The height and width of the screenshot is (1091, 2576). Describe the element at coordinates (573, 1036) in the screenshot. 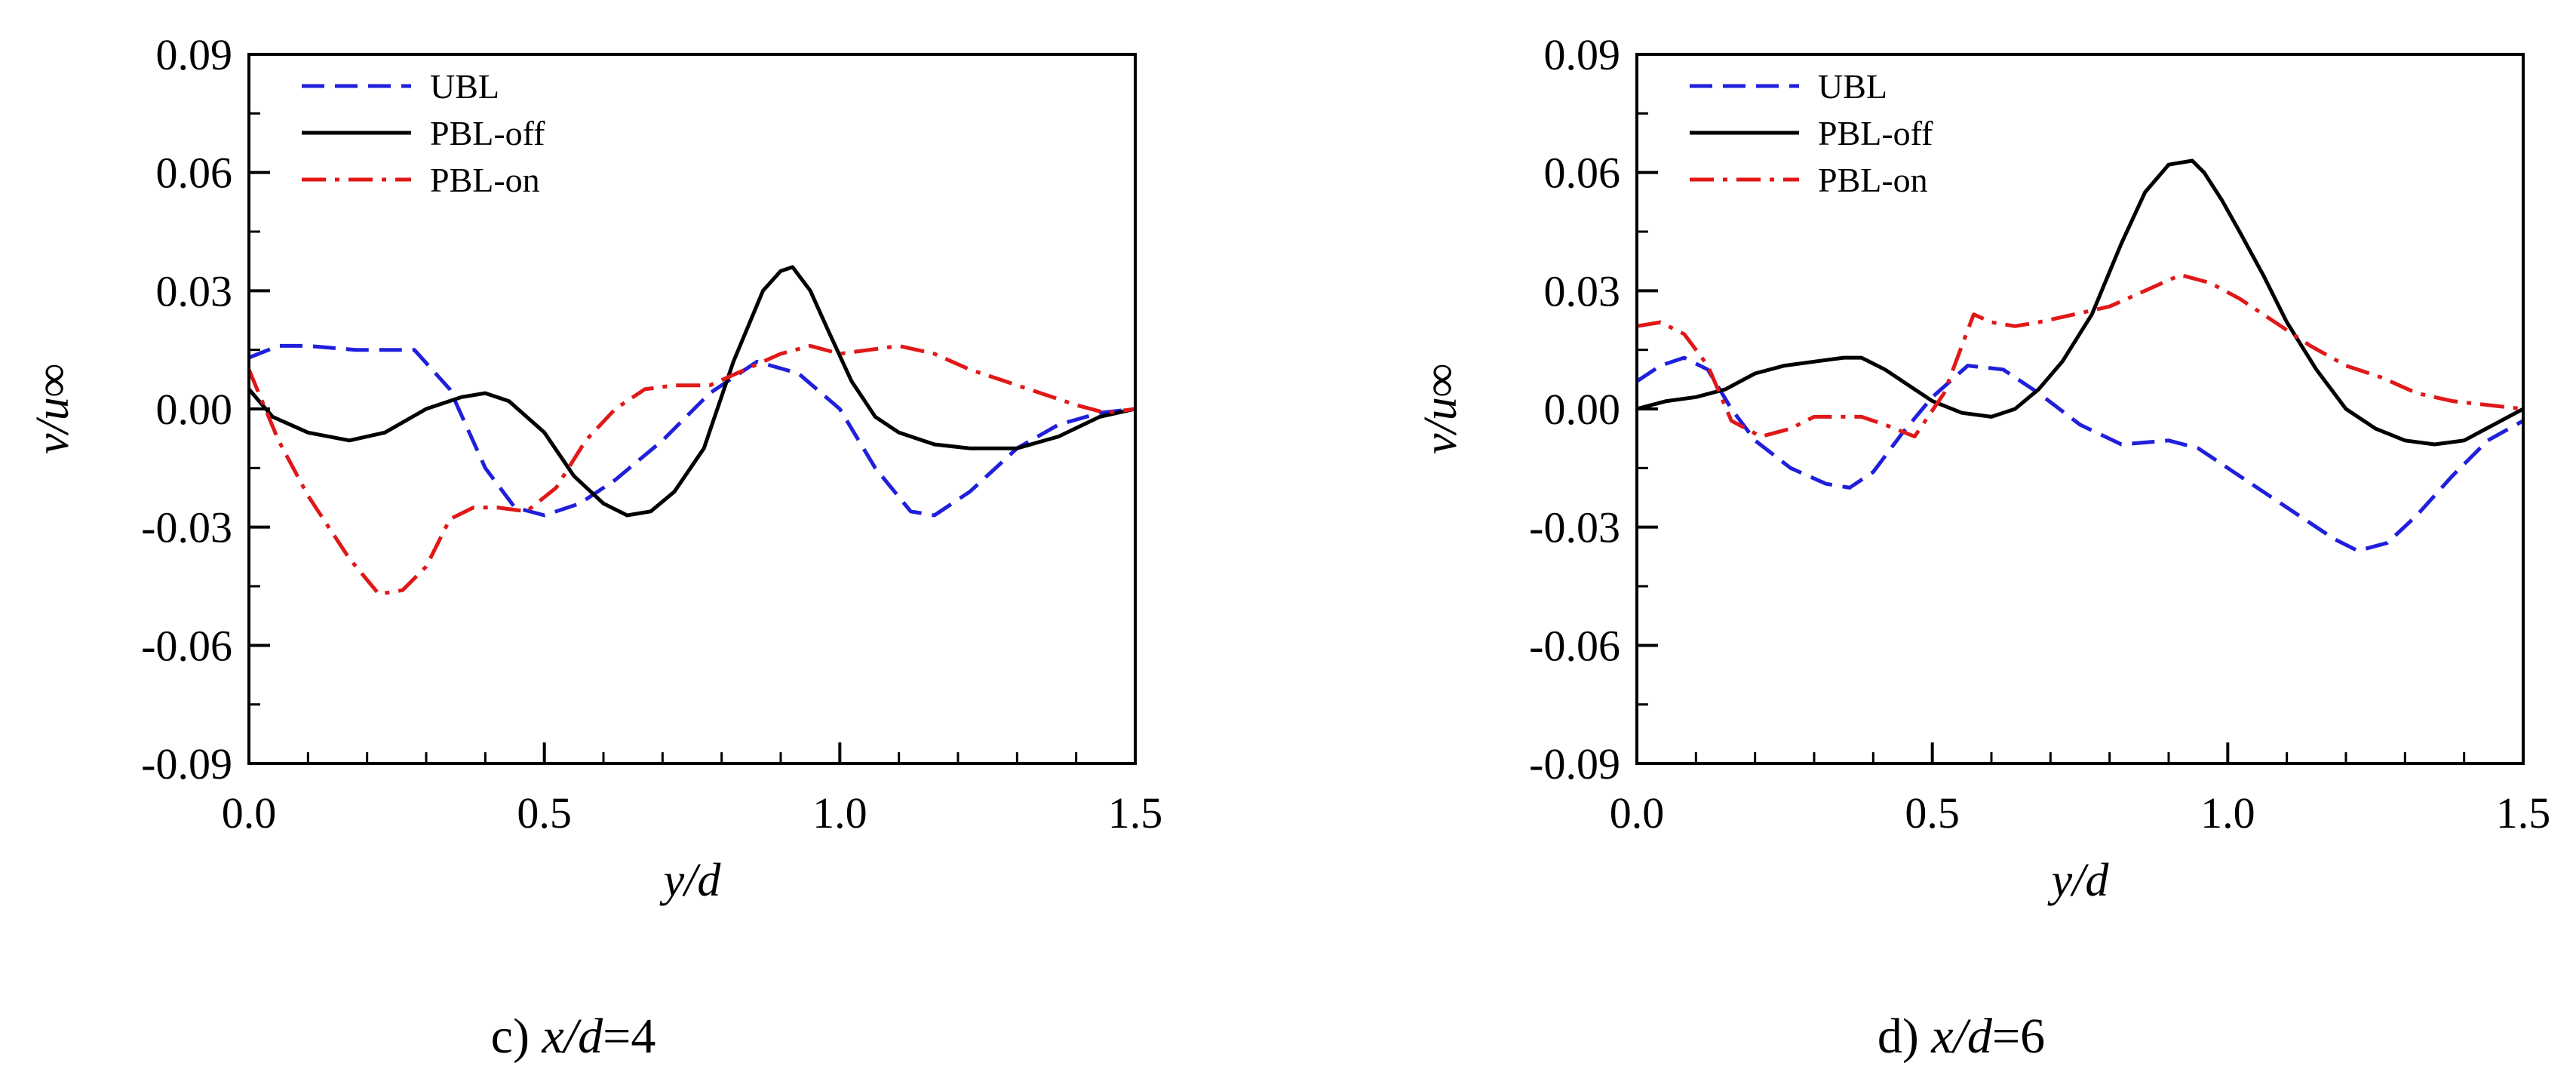

I see `panel-caption: c) x/d=4` at that location.